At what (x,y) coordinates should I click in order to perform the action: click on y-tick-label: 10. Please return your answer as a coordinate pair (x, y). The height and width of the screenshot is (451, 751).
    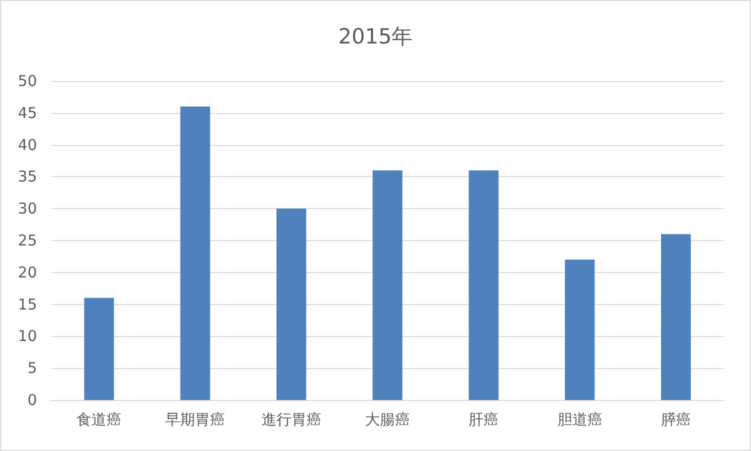
    Looking at the image, I should click on (27, 336).